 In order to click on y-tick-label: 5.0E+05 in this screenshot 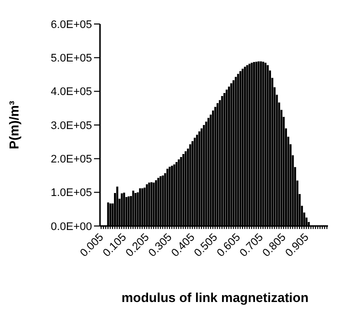, I will do `click(71, 58)`.